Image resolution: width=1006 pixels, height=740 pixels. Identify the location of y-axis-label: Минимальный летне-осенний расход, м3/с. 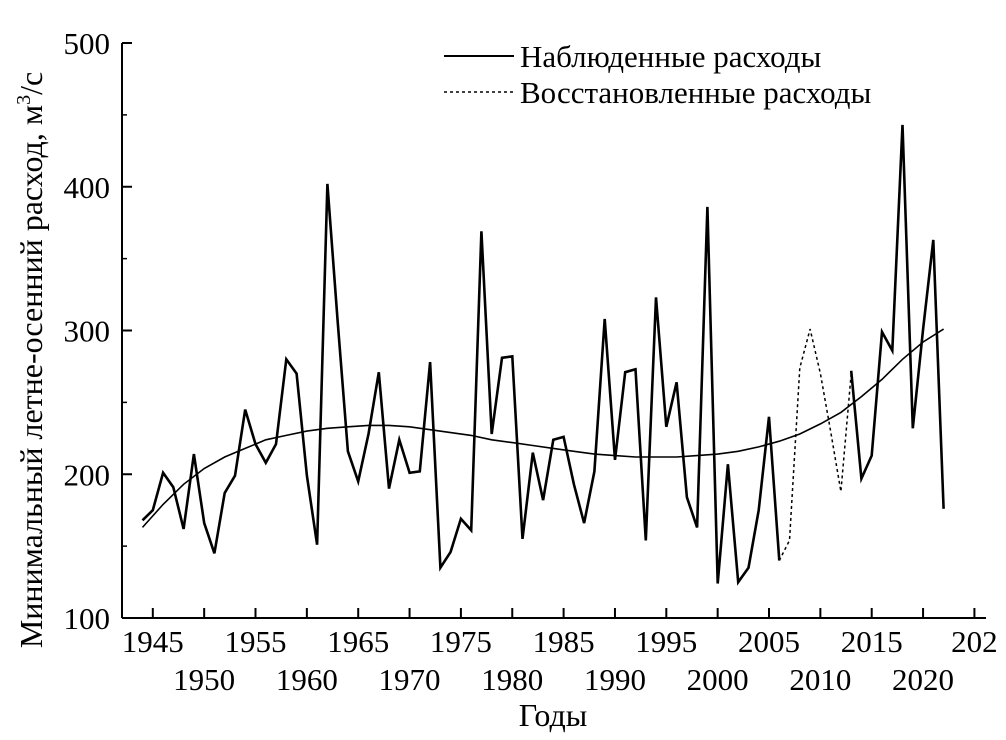
(31, 360).